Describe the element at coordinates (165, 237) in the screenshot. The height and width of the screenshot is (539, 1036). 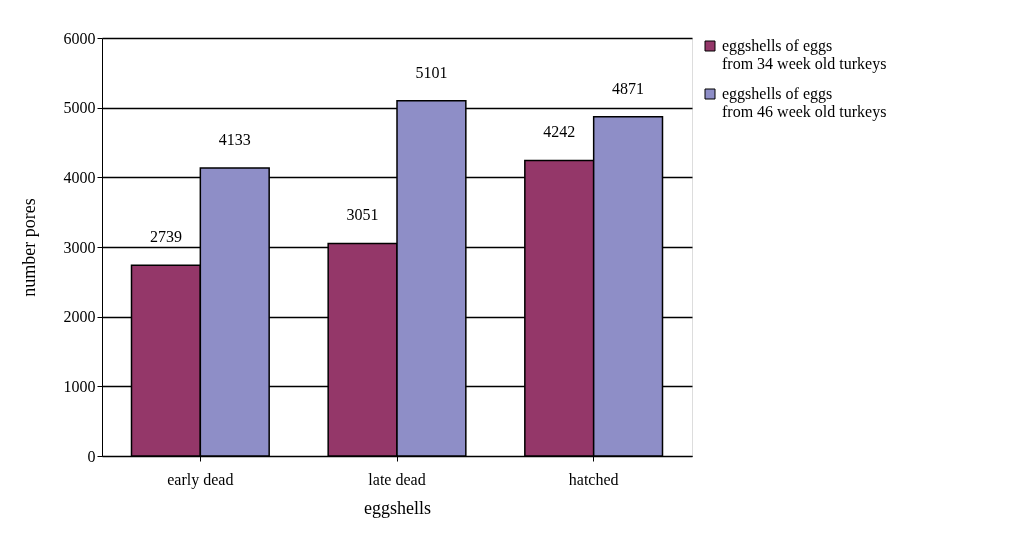
I see `data-label: 2739` at that location.